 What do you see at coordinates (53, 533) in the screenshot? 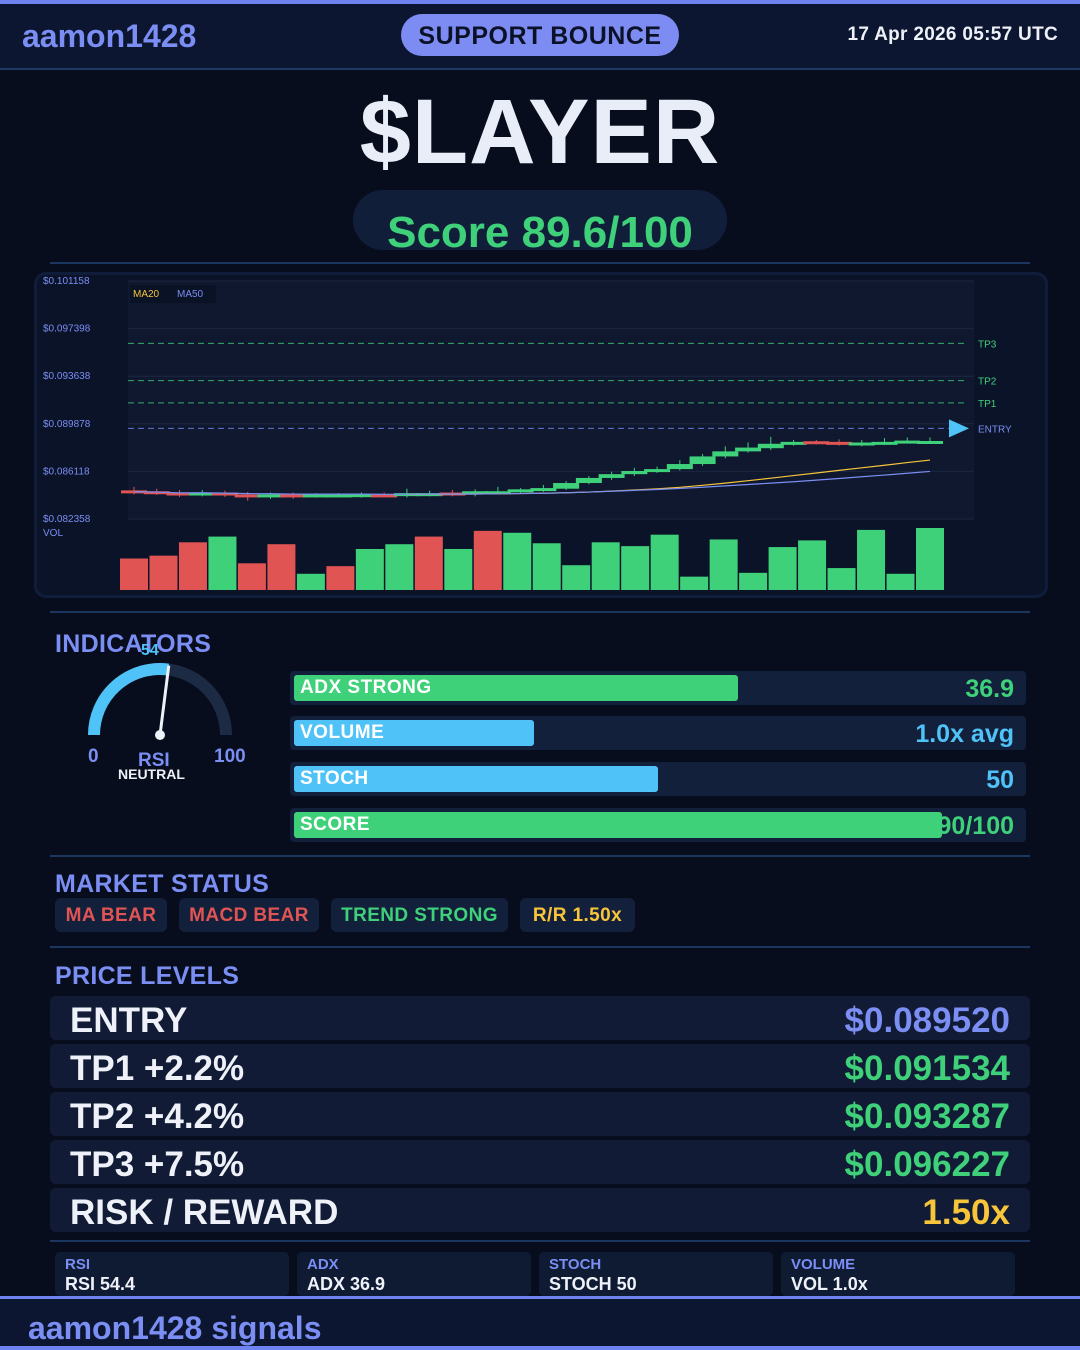
I see `chart-volume-label: VOL` at bounding box center [53, 533].